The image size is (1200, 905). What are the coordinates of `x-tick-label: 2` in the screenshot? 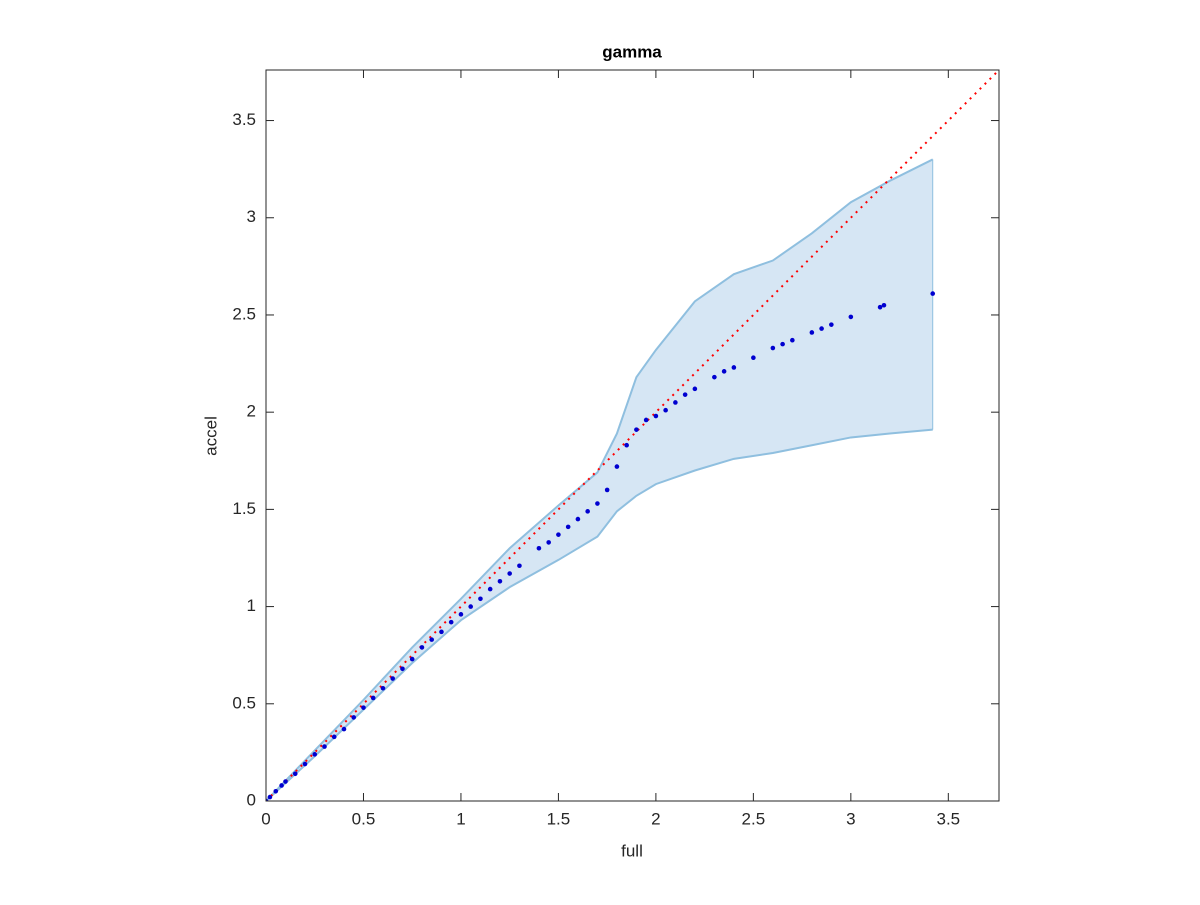 It's located at (655, 818).